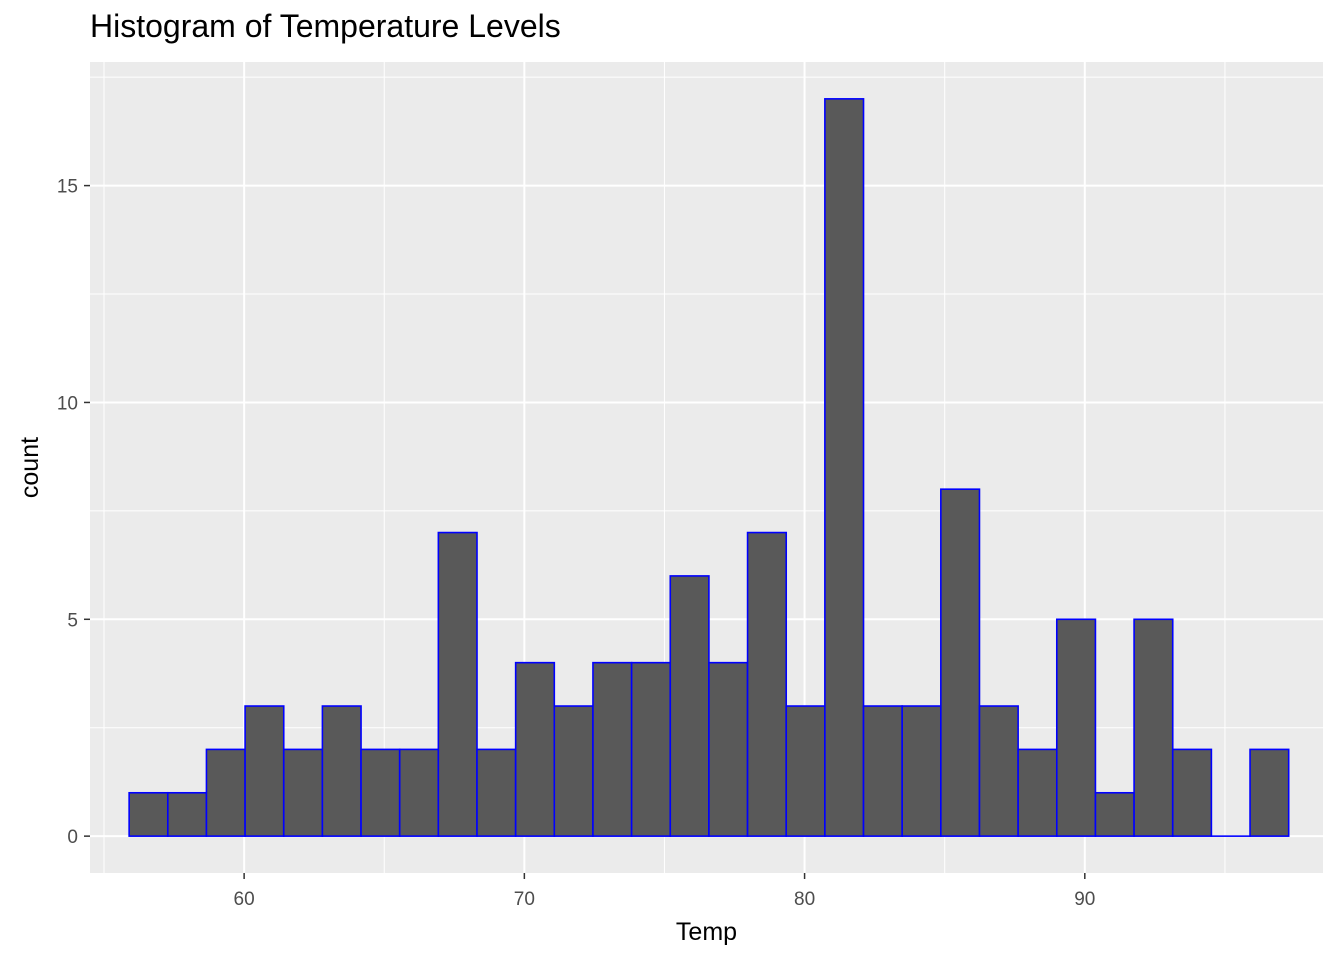 The image size is (1344, 960). I want to click on y-tick-label: 0, so click(72, 837).